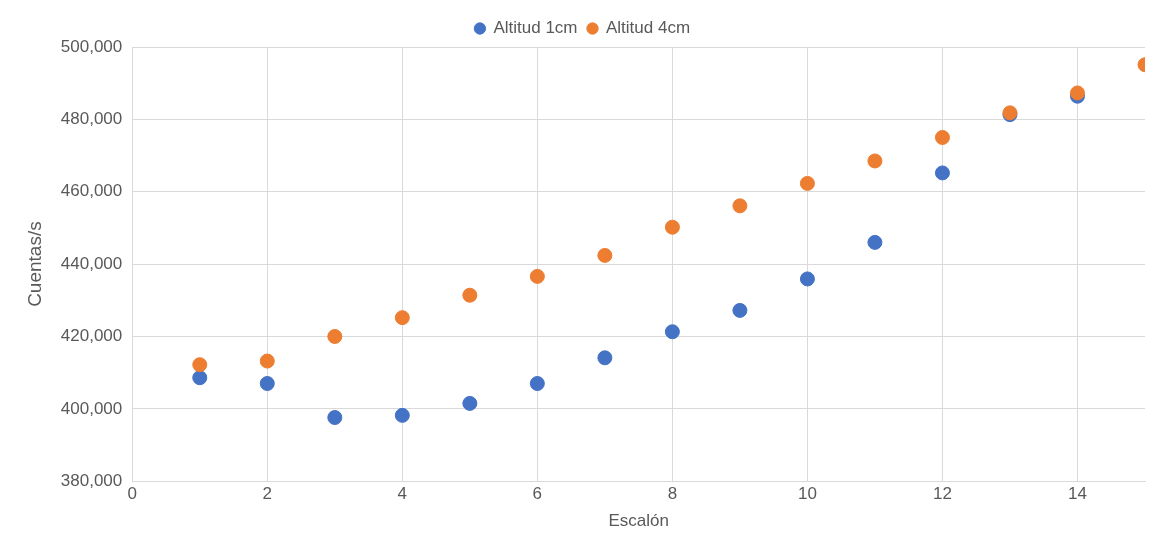 The width and height of the screenshot is (1175, 546). Describe the element at coordinates (91, 480) in the screenshot. I see `y-tick-label: 380,000` at that location.